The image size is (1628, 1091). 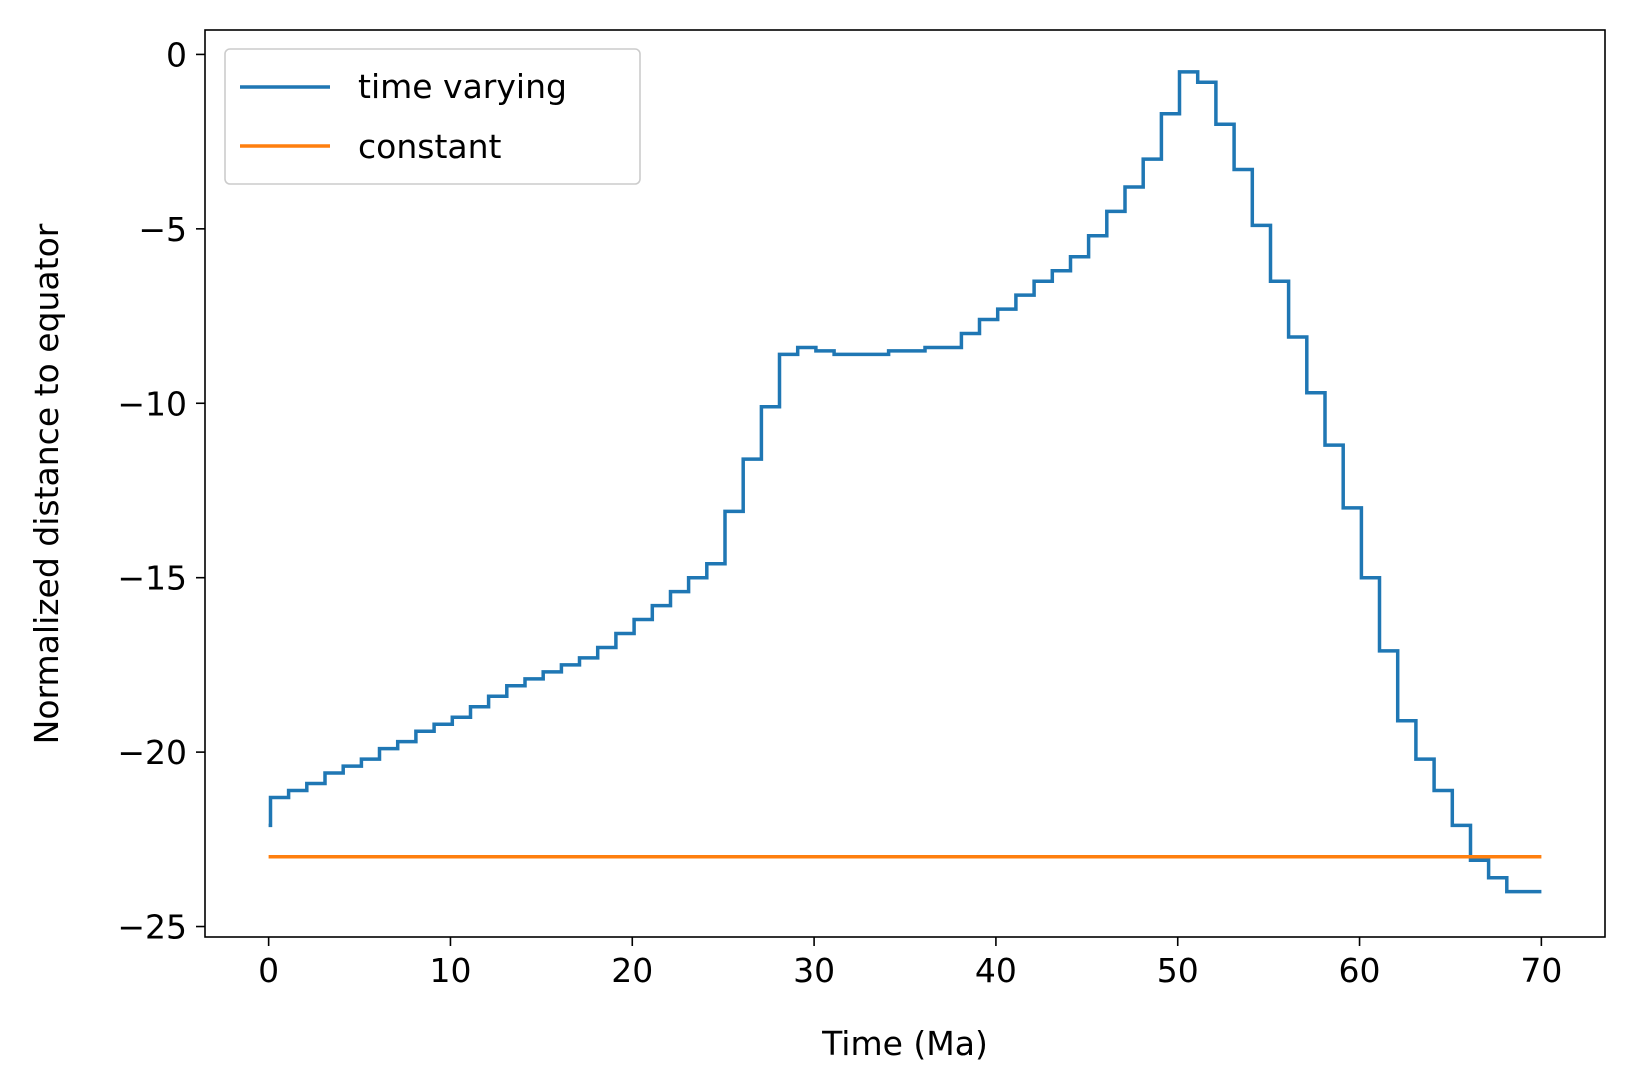 What do you see at coordinates (162, 229) in the screenshot?
I see `y-tick-label: −5` at bounding box center [162, 229].